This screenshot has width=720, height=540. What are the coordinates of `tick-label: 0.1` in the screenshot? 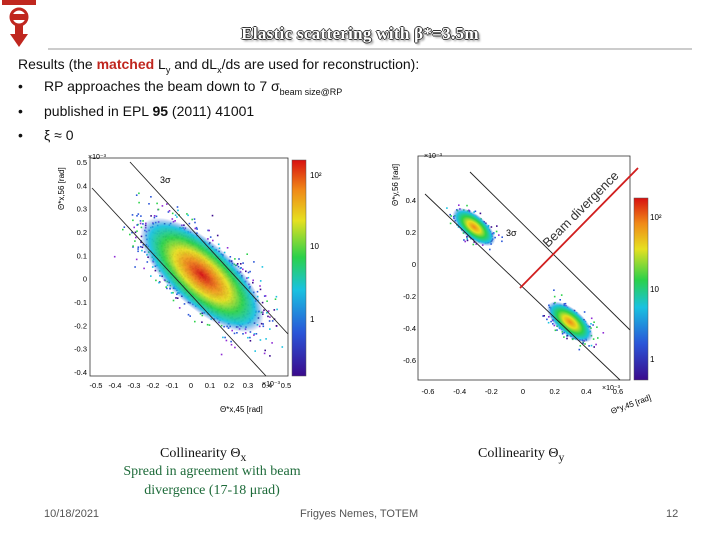 It's located at (82, 255).